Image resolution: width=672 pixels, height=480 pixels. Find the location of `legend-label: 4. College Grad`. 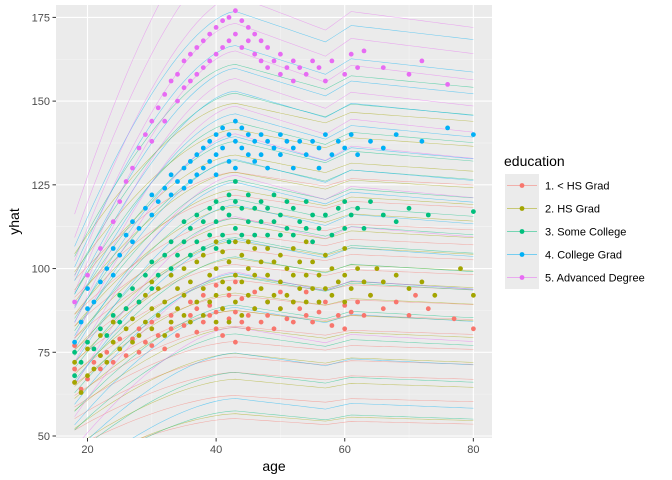

legend-label: 4. College Grad is located at coordinates (583, 256).